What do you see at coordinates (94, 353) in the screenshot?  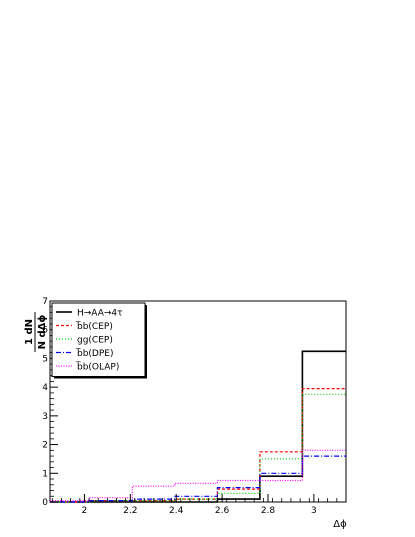 I see `legend-entry-label-3: b̅b(DPE)` at bounding box center [94, 353].